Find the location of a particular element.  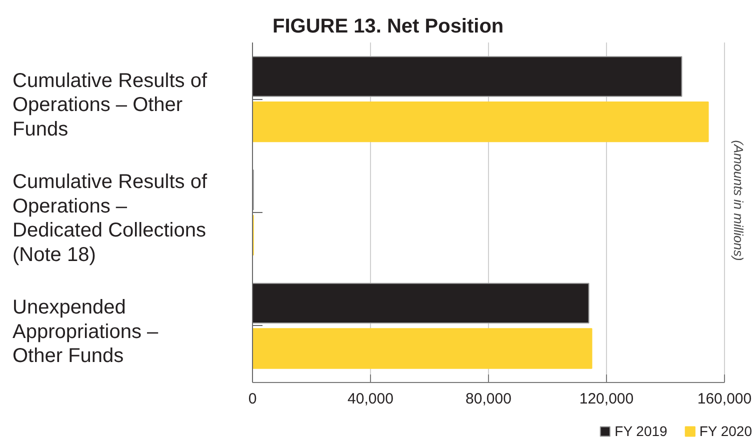

chart-title: FIGURE 13. Net Position is located at coordinates (388, 27).